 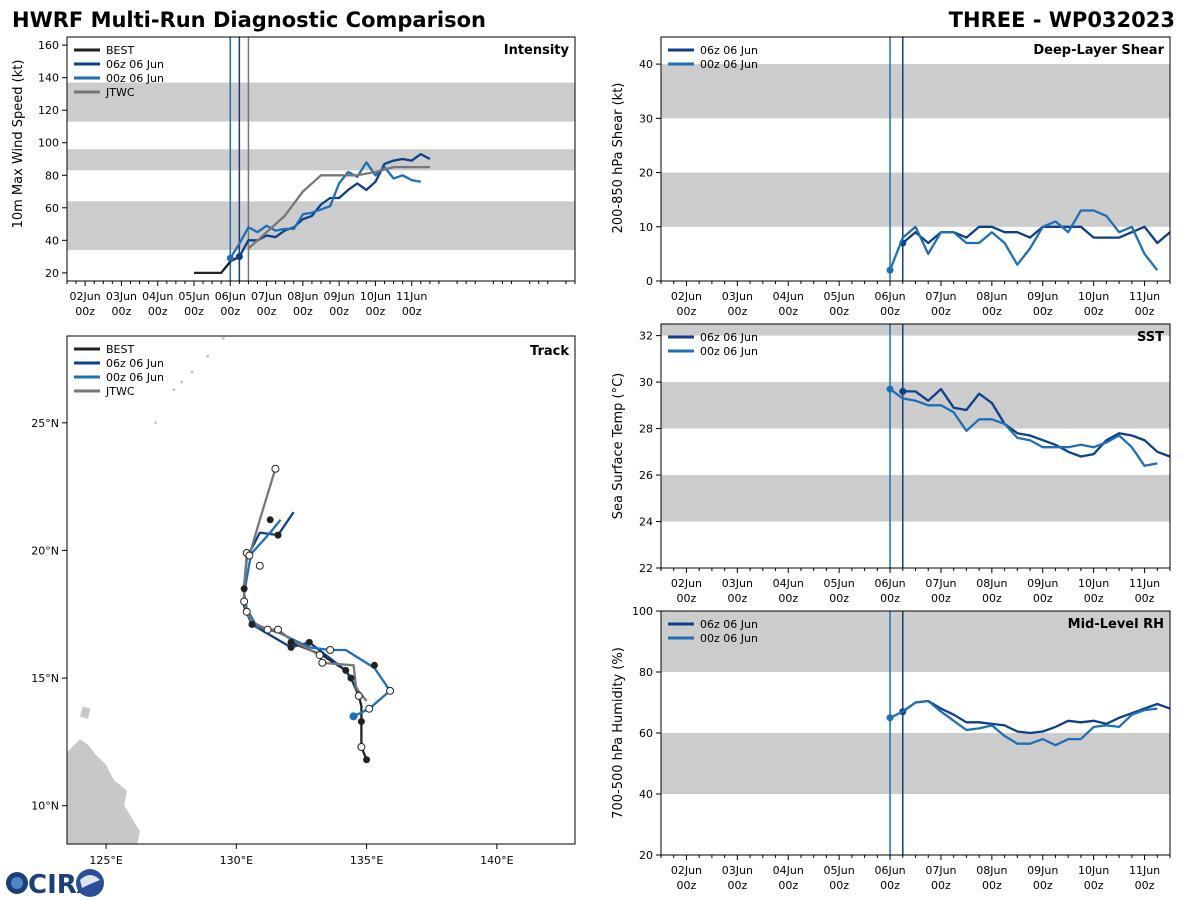 What do you see at coordinates (1093, 583) in the screenshot?
I see `sst-xtick-date-8: 10Jun` at bounding box center [1093, 583].